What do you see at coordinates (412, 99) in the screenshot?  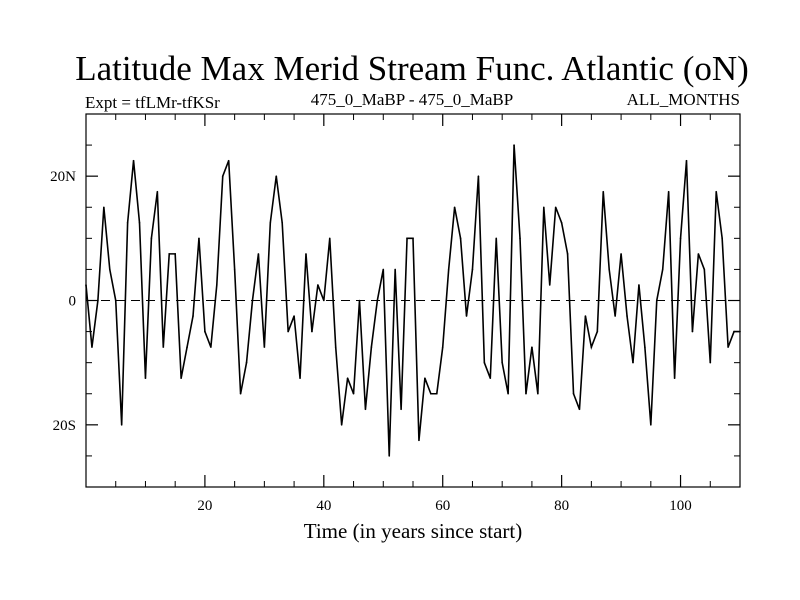 I see `period-label: 475_0_MaBP - 475_0_MaBP` at bounding box center [412, 99].